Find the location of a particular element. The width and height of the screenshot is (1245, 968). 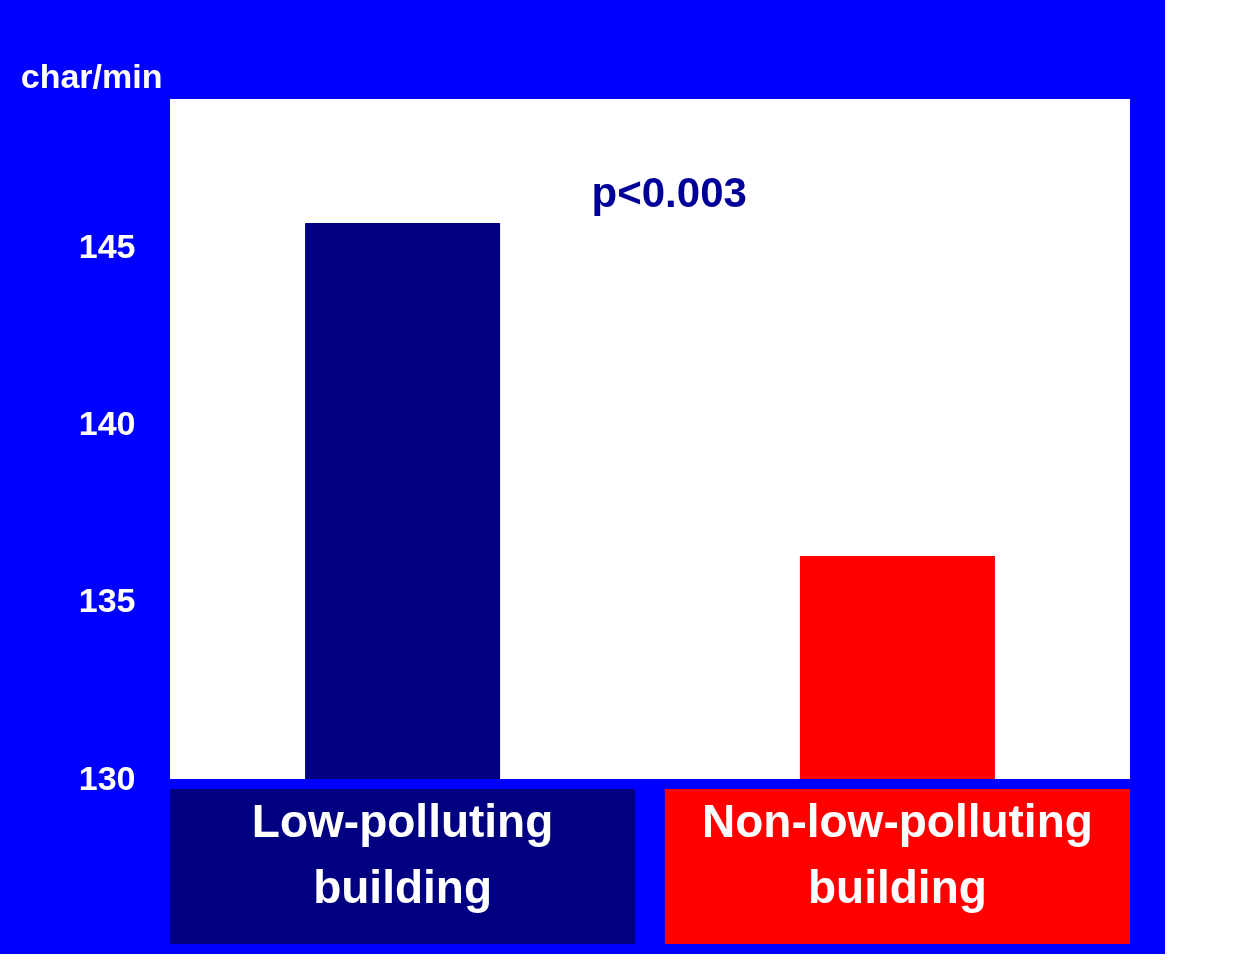

x-tick-label: Non-low-polluting building is located at coordinates (897, 854).